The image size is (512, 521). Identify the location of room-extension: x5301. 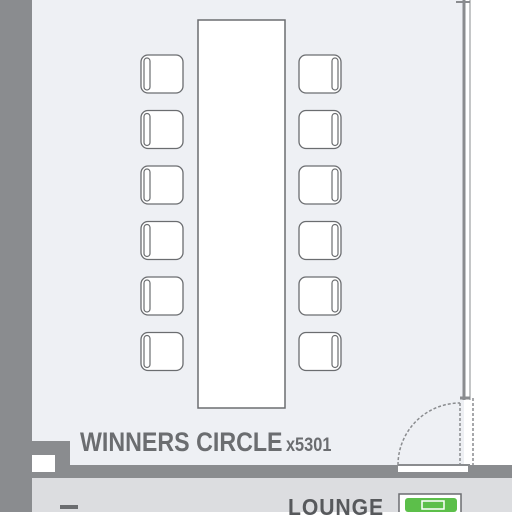
(308, 445).